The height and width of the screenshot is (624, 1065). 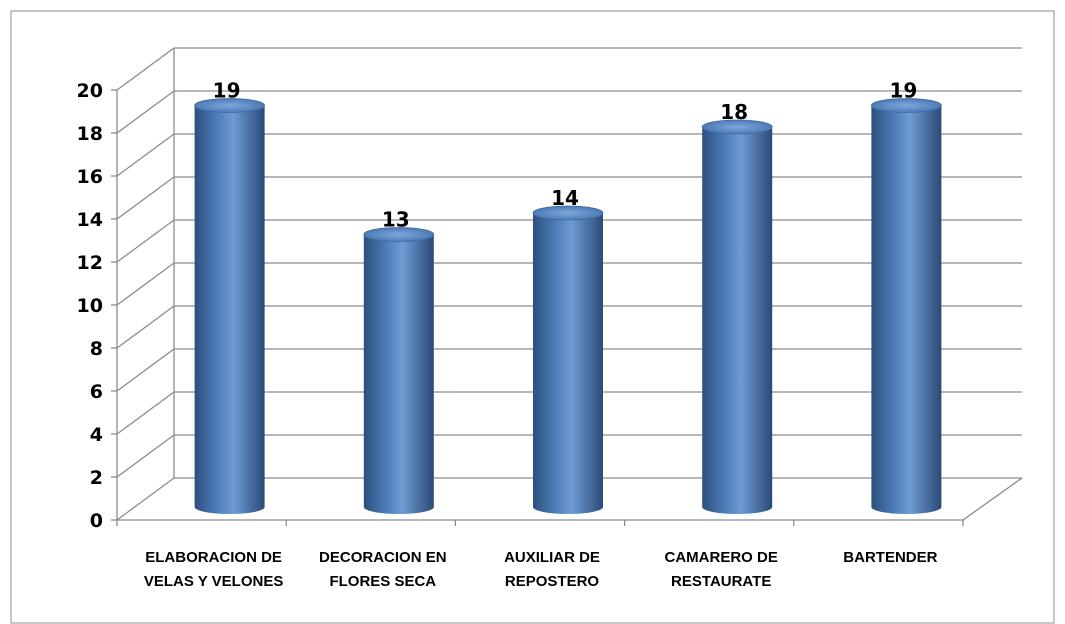 I want to click on data-label: 14, so click(x=565, y=198).